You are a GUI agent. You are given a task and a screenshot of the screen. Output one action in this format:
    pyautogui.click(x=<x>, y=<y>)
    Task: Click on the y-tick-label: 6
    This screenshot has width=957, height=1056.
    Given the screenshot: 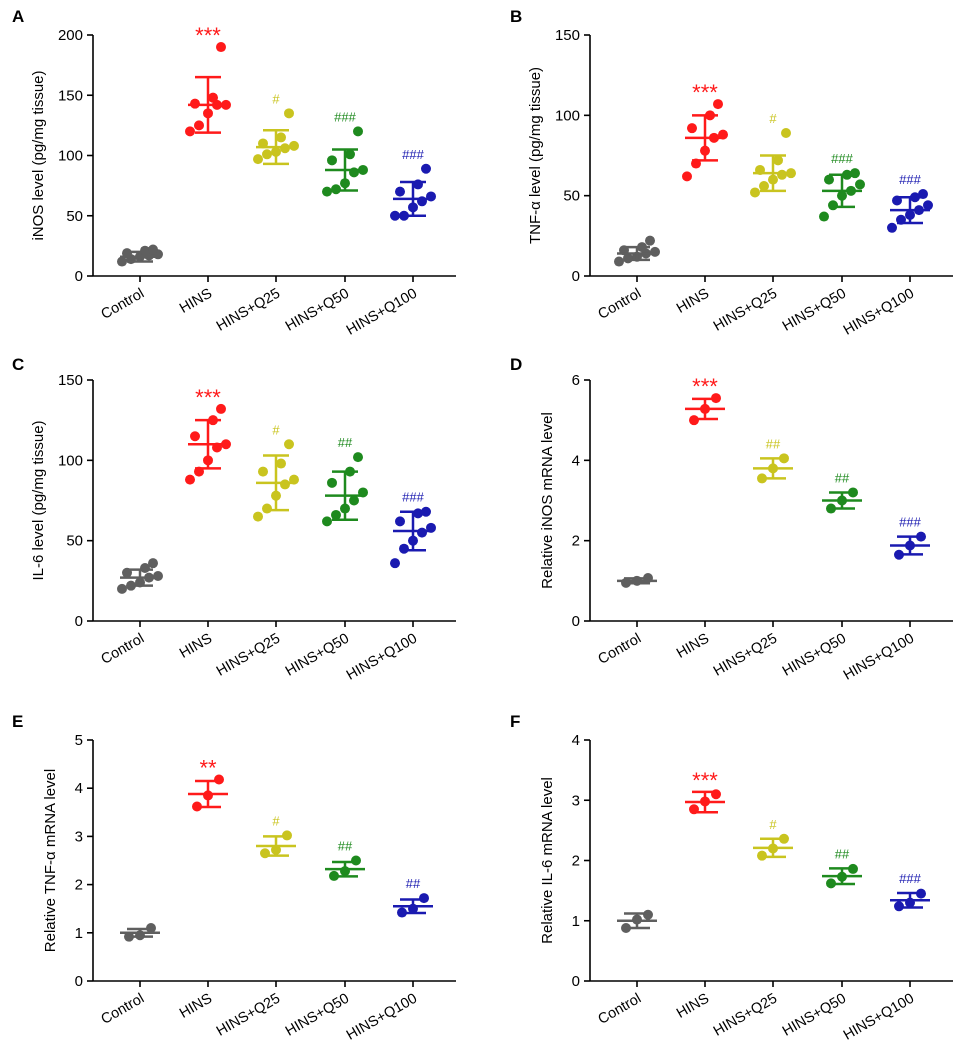 What is the action you would take?
    pyautogui.click(x=576, y=380)
    